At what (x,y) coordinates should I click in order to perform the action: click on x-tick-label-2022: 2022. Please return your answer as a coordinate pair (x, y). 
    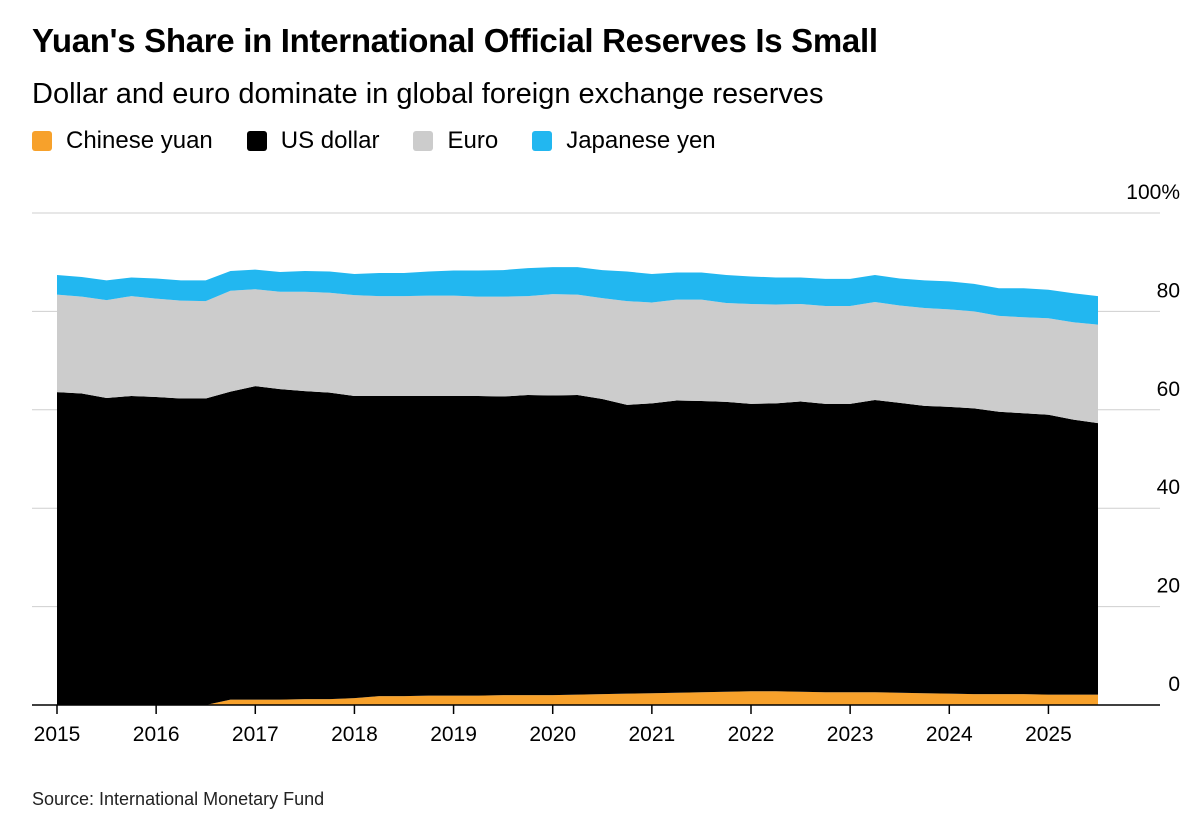
    Looking at the image, I should click on (751, 734).